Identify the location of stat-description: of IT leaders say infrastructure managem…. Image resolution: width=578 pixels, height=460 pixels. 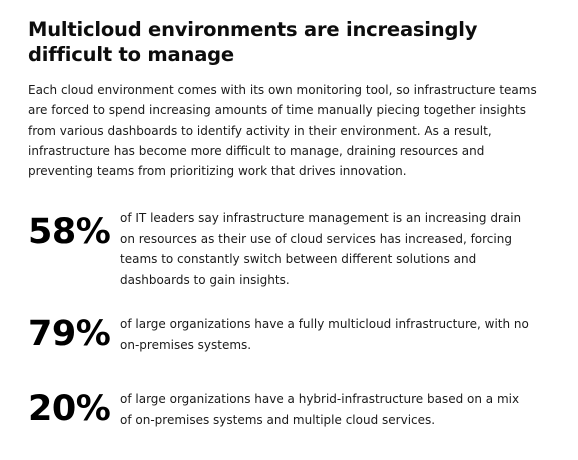
(321, 249).